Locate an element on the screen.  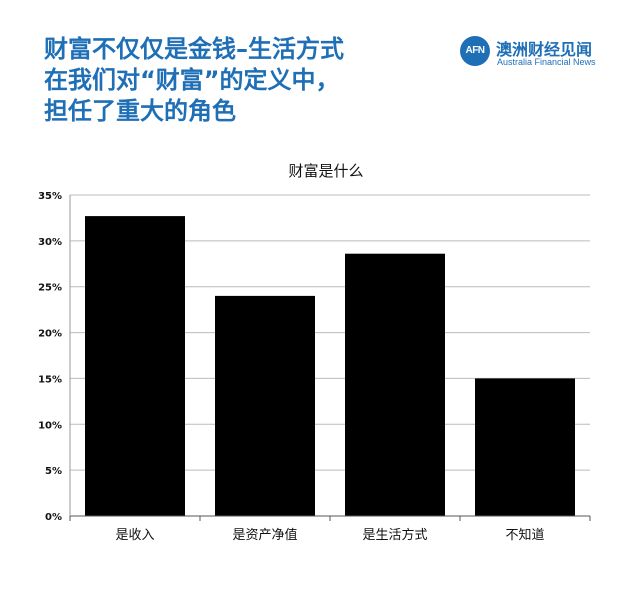
x-tick-label: 是资产净值 is located at coordinates (264, 535).